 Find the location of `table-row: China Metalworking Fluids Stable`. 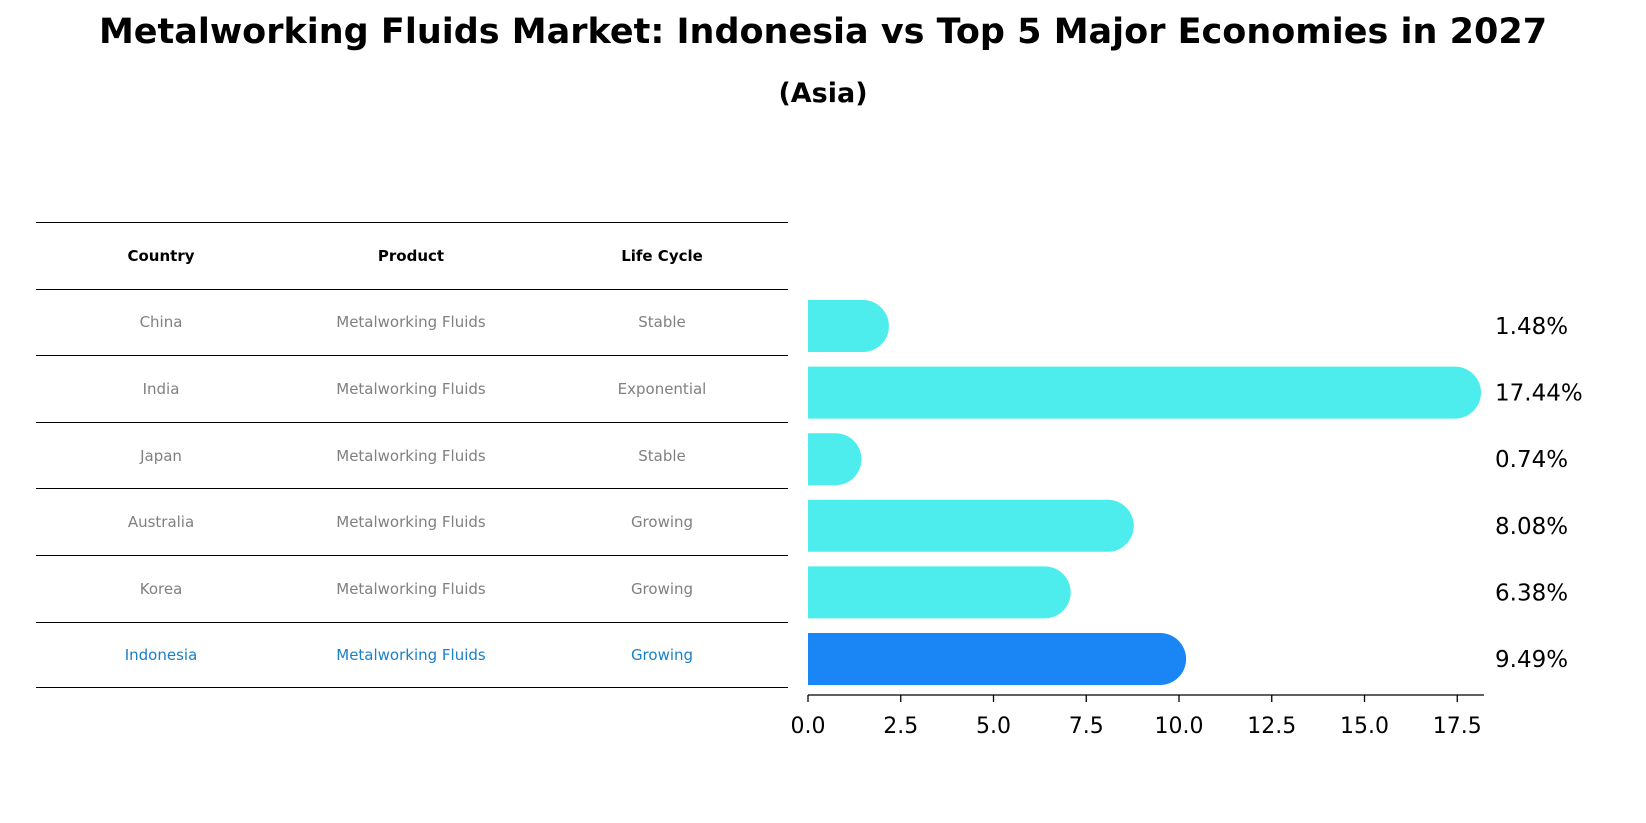

table-row: China Metalworking Fluids Stable is located at coordinates (412, 322).